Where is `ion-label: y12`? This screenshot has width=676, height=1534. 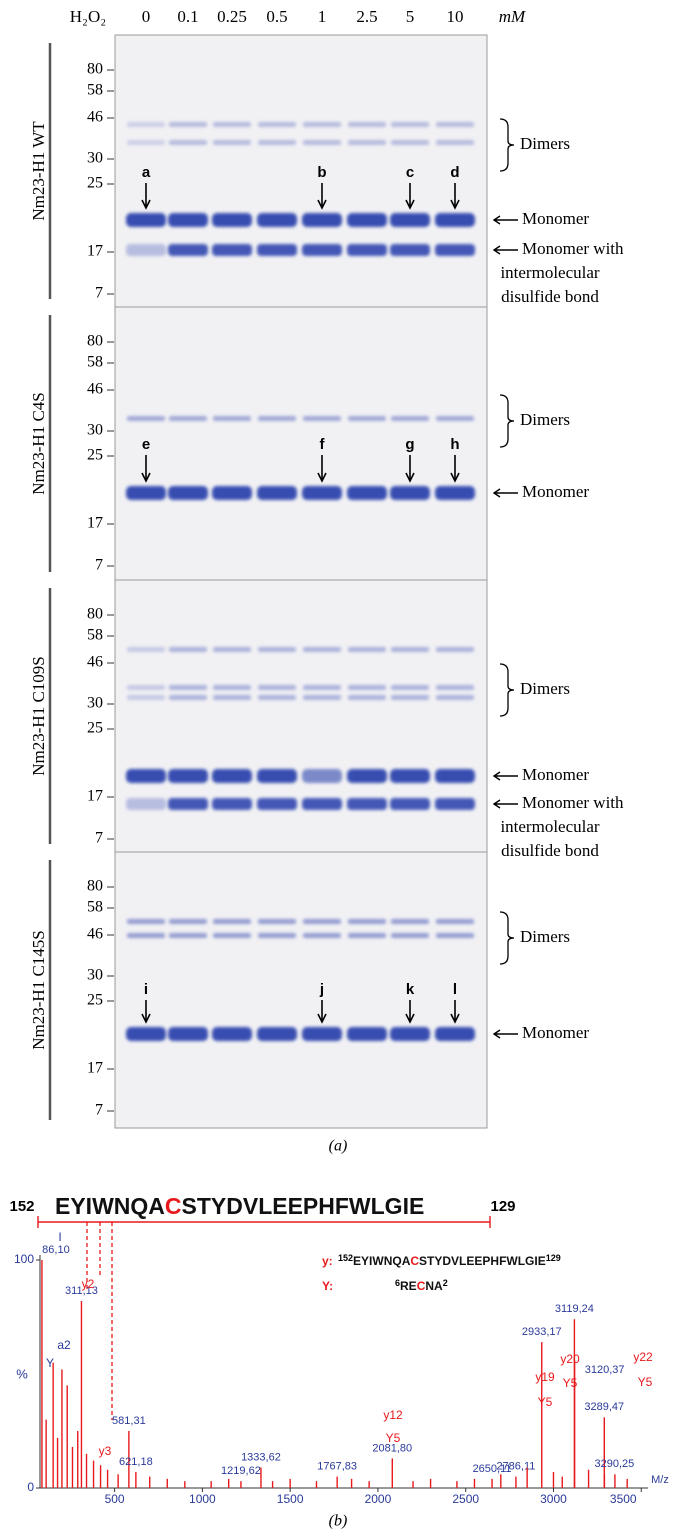
ion-label: y12 is located at coordinates (393, 1415).